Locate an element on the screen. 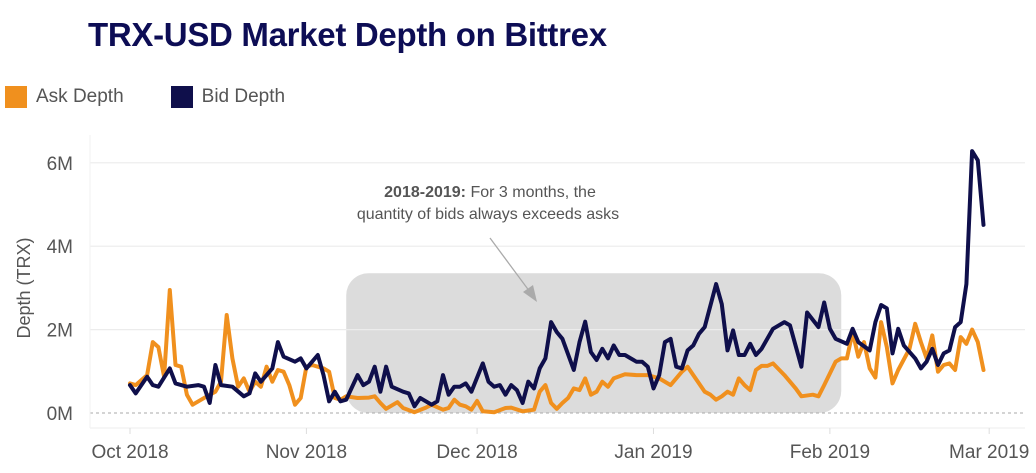  x-tick-label: Jan 2019 is located at coordinates (653, 452).